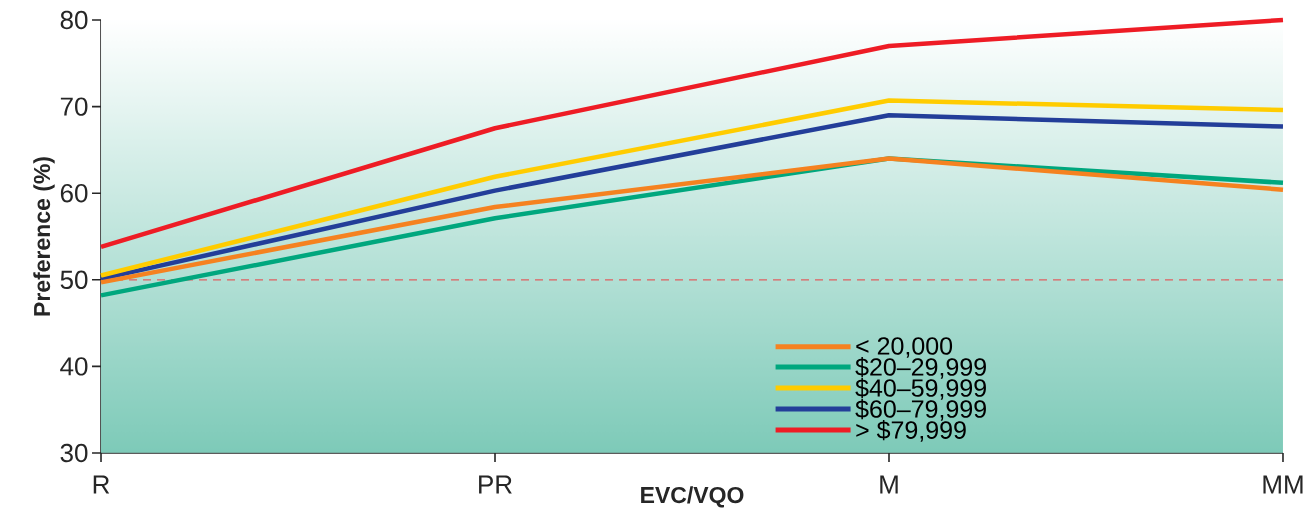 This screenshot has height=519, width=1310. Describe the element at coordinates (74, 20) in the screenshot. I see `y-tick-label: 80` at that location.